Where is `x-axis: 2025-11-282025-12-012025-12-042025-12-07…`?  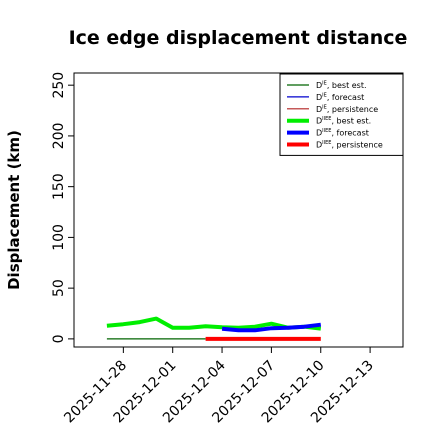
x-axis: 2025-11-282025-12-012025-12-042025-12-07… is located at coordinates (219, 386).